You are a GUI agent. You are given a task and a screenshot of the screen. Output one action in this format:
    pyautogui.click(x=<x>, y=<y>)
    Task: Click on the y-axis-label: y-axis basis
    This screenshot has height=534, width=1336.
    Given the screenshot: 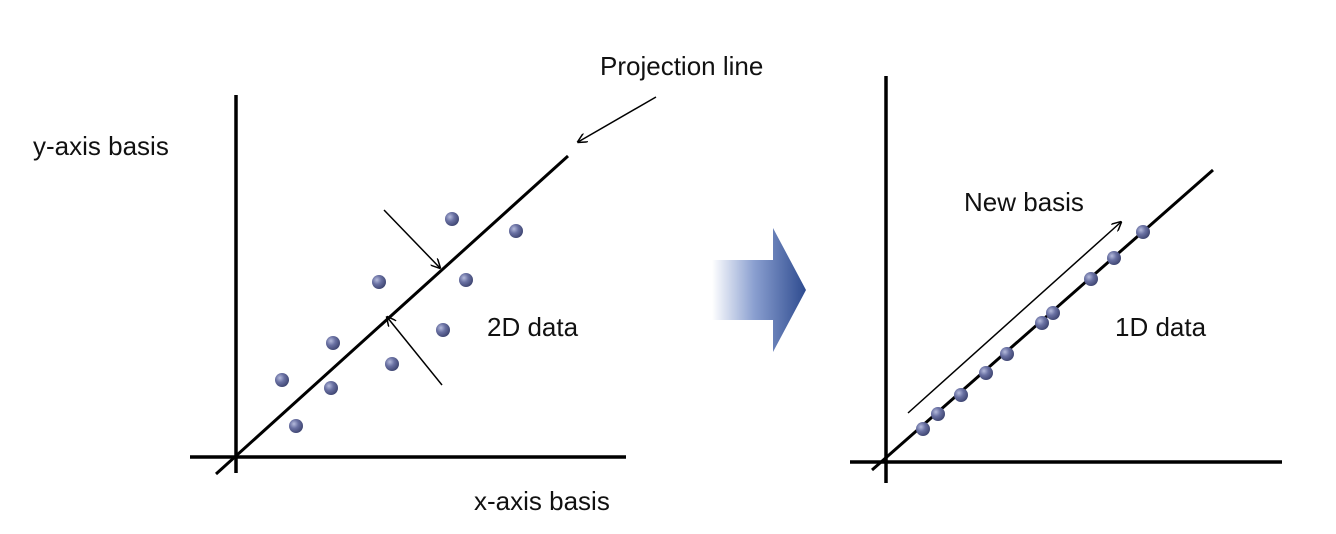 What is the action you would take?
    pyautogui.click(x=101, y=146)
    